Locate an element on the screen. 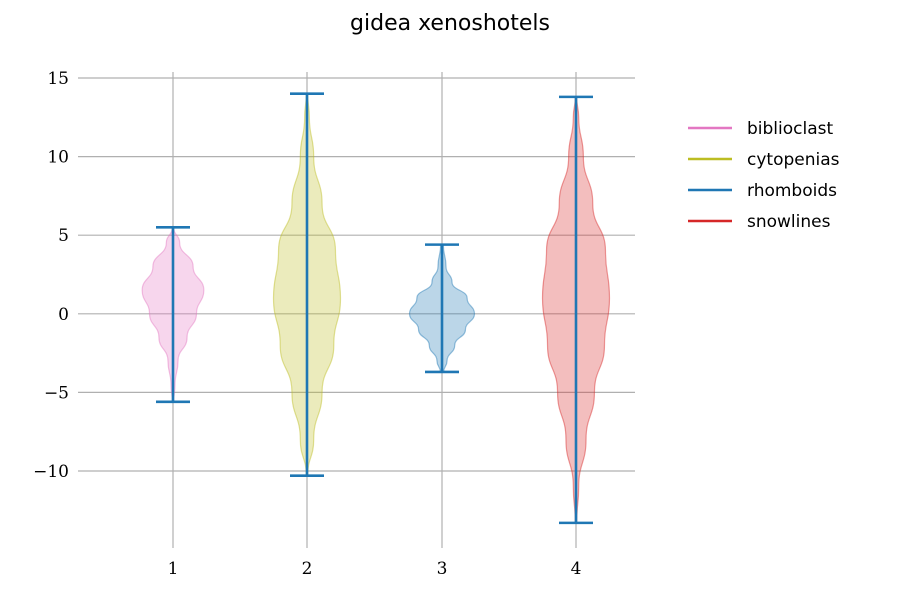 The image size is (900, 600). legend-label: snowlines is located at coordinates (789, 222).